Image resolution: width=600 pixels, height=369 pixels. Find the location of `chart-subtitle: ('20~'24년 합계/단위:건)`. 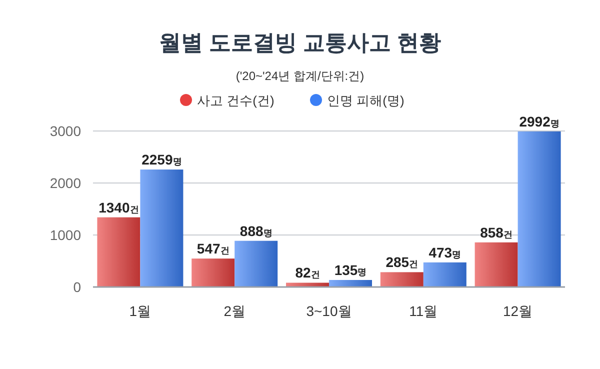

chart-subtitle: ('20~'24년 합계/단위:건) is located at coordinates (300, 76).